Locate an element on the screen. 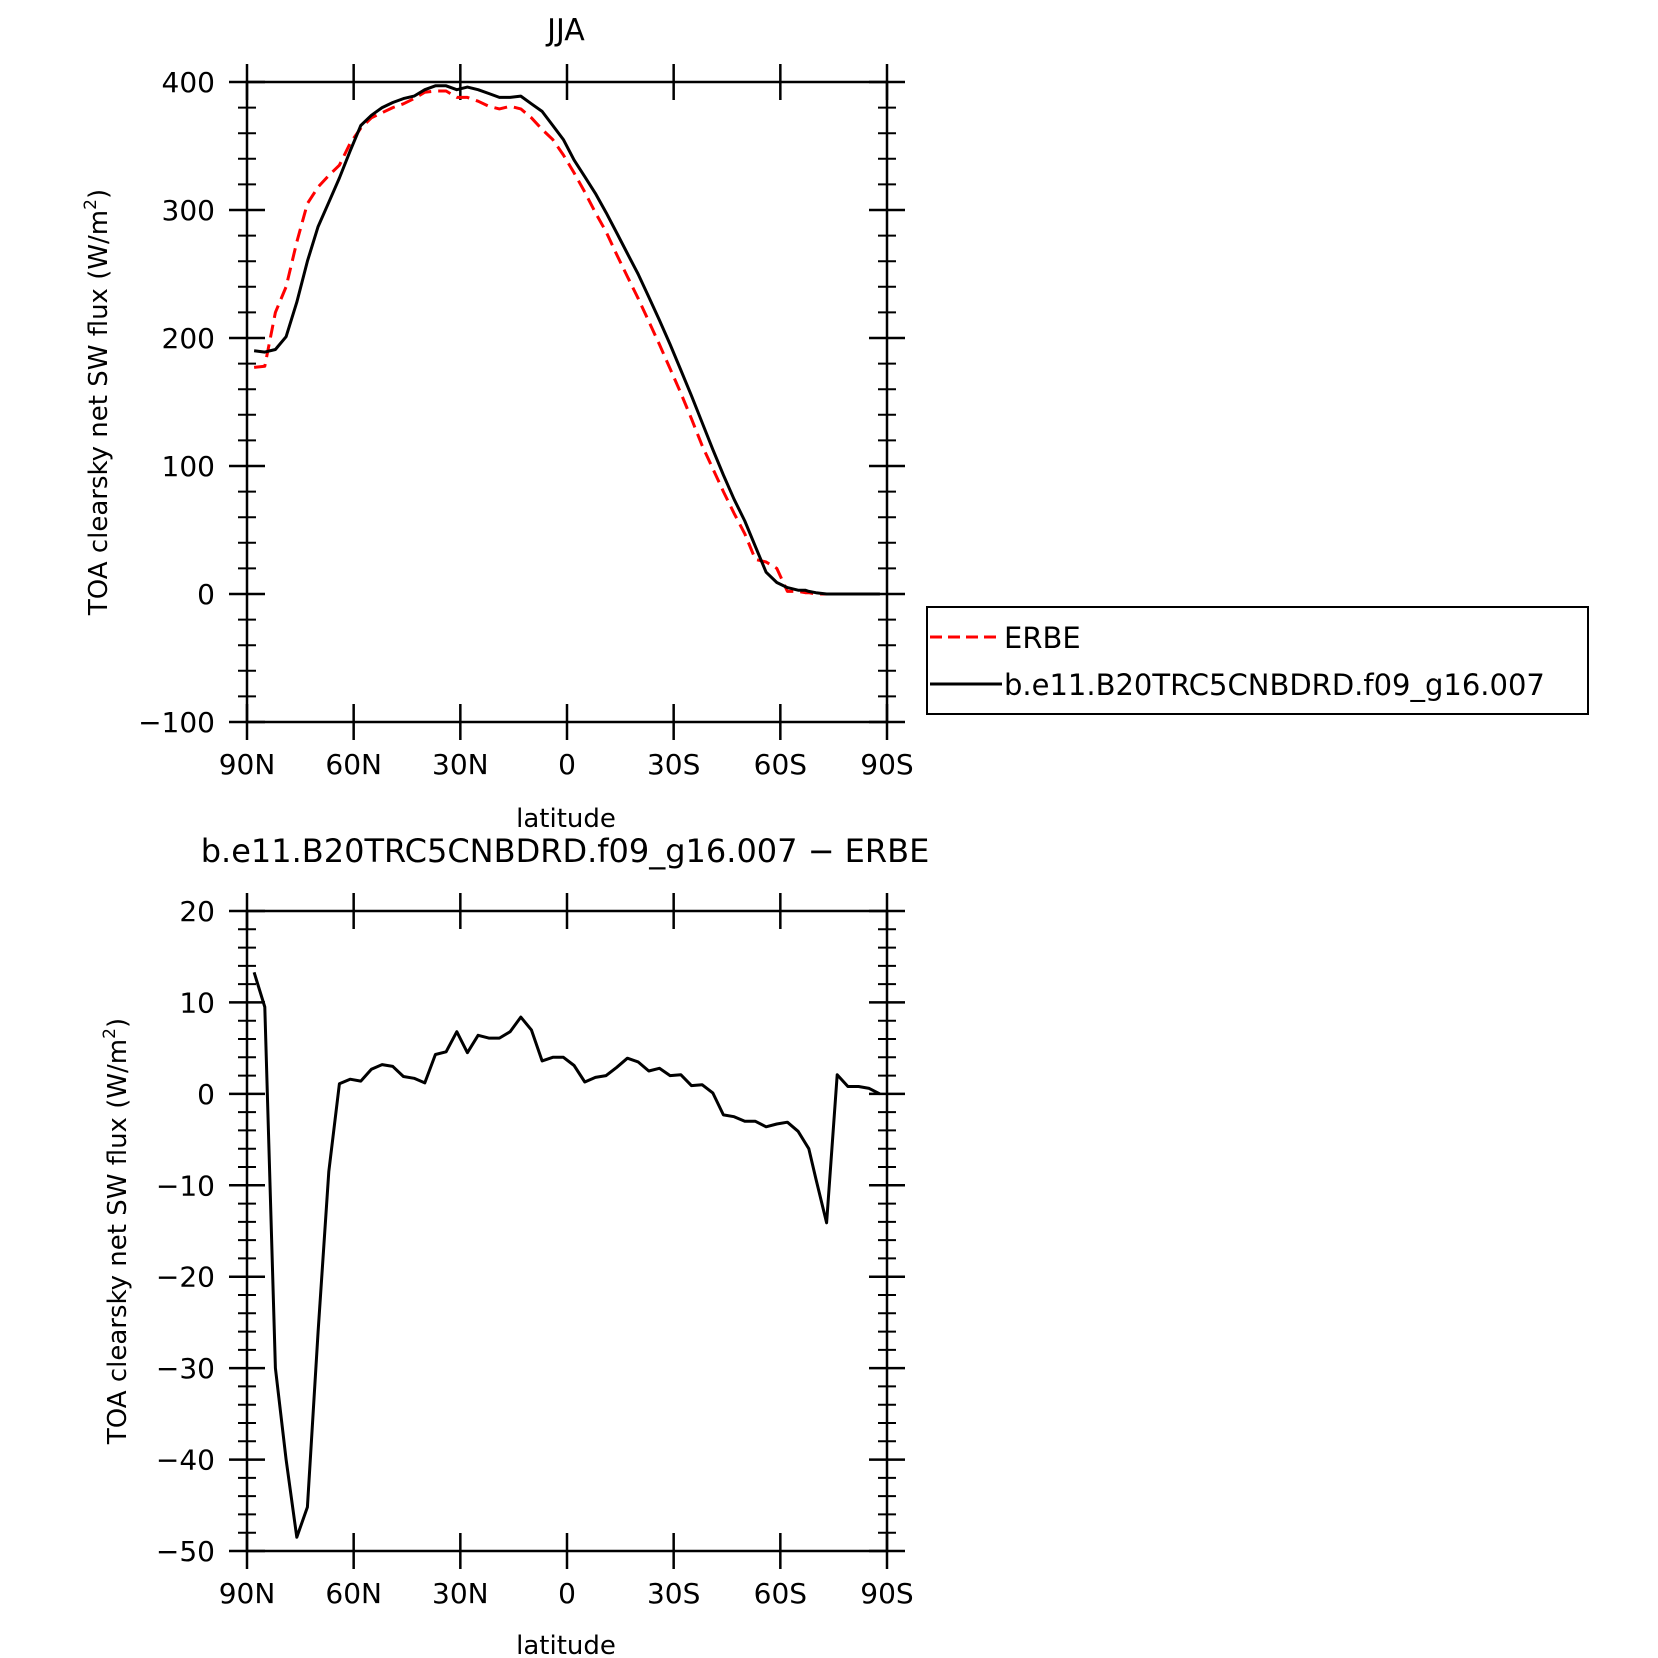 Image resolution: width=1658 pixels, height=1658 pixels. top-x-tick-label: 60S is located at coordinates (780, 764).